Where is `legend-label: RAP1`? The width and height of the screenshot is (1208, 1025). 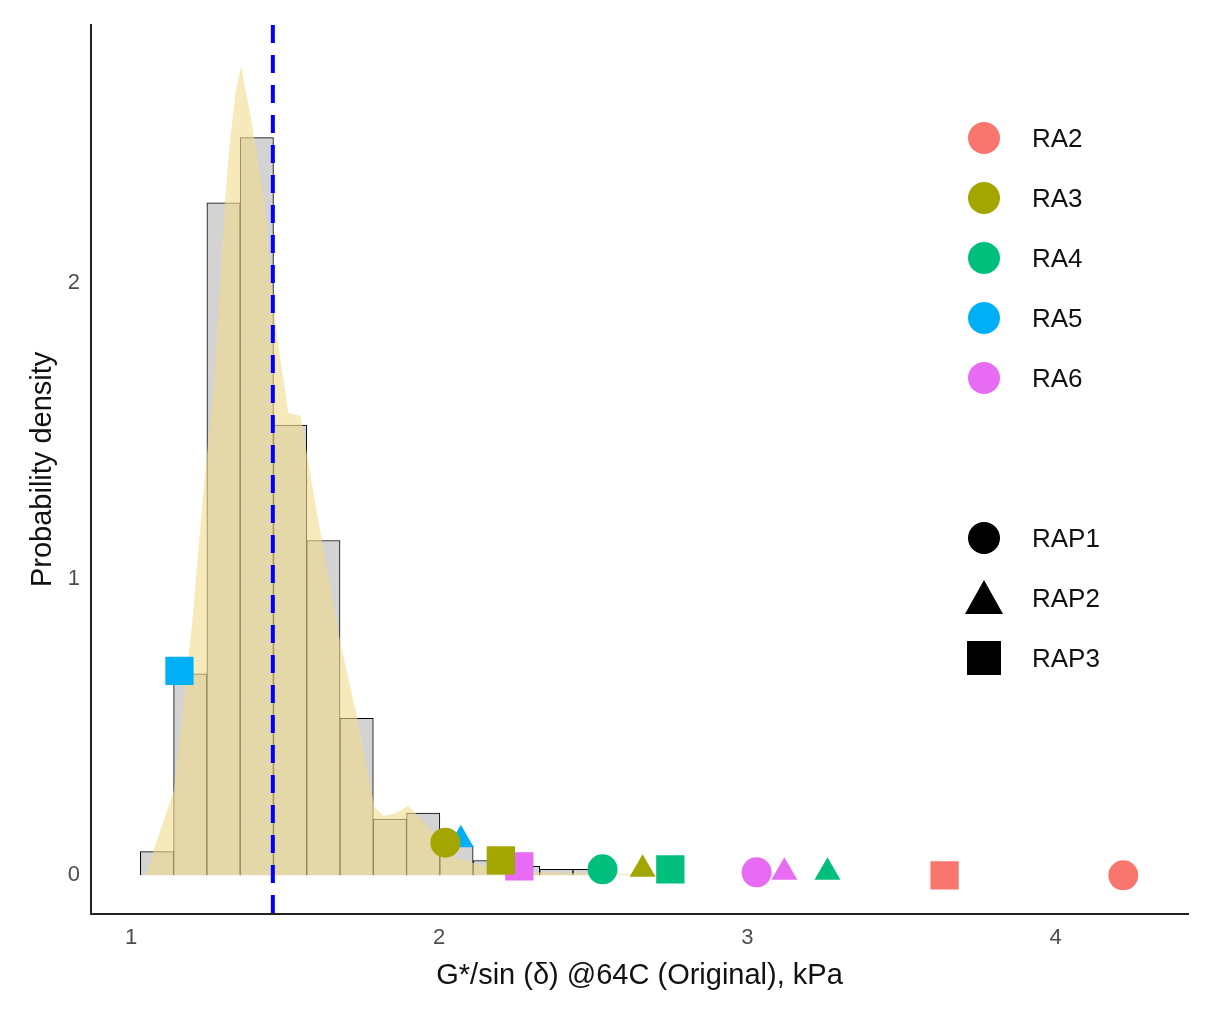
legend-label: RAP1 is located at coordinates (1066, 538).